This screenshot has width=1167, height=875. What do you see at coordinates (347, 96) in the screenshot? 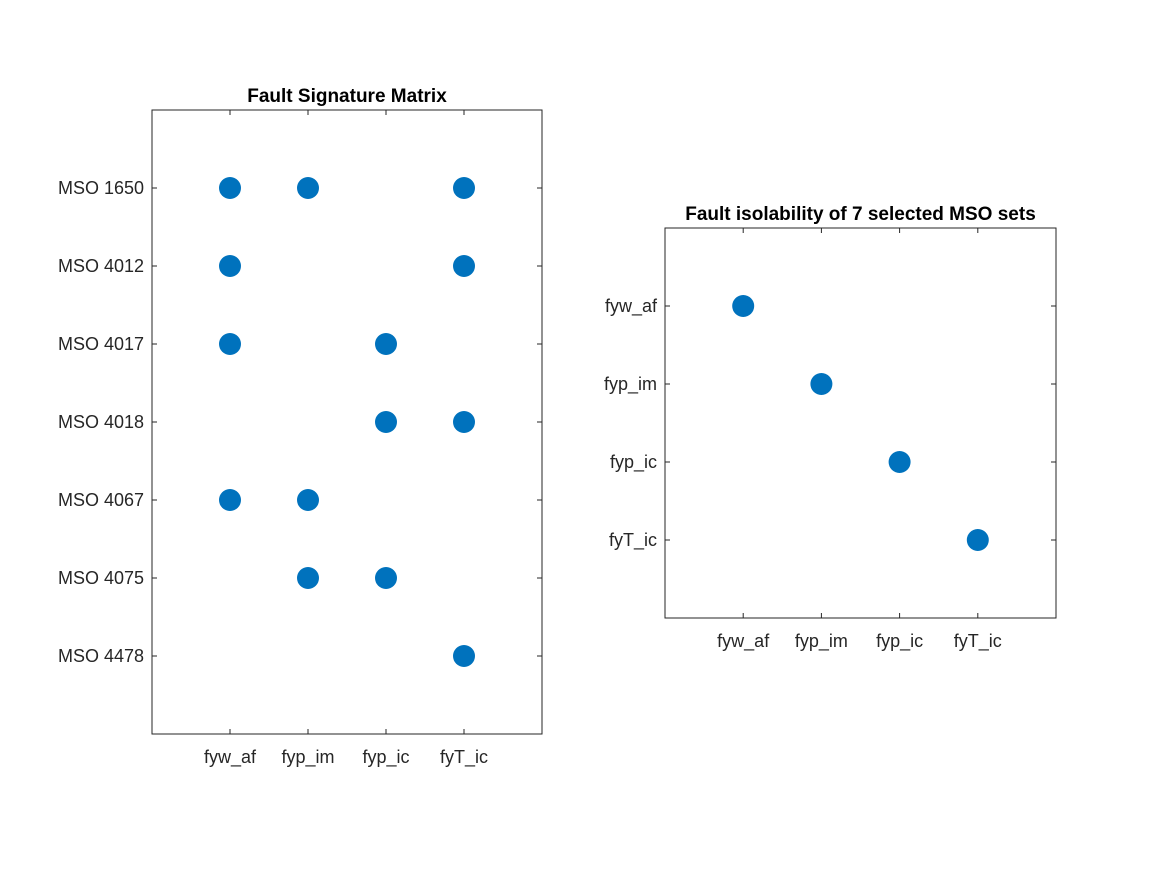
I see `signature-matrix-title: Fault Signature Matrix` at bounding box center [347, 96].